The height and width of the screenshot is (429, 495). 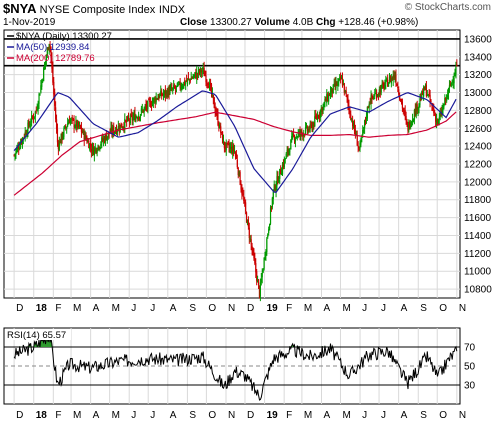 What do you see at coordinates (192, 415) in the screenshot?
I see `rsi-x-tick-label: S` at bounding box center [192, 415].